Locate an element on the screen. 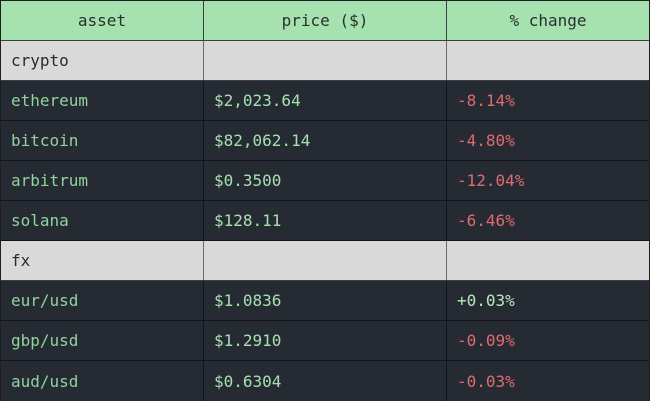 The image size is (650, 401). group-row-fx: fx is located at coordinates (325, 261).